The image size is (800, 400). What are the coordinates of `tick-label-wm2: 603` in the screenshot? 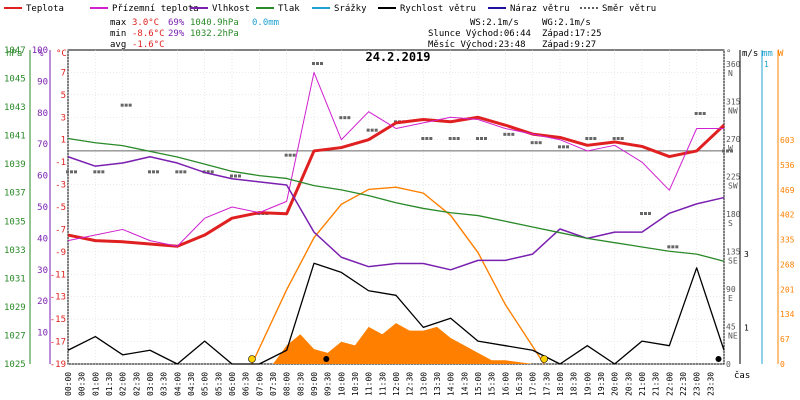 It's located at (787, 140).